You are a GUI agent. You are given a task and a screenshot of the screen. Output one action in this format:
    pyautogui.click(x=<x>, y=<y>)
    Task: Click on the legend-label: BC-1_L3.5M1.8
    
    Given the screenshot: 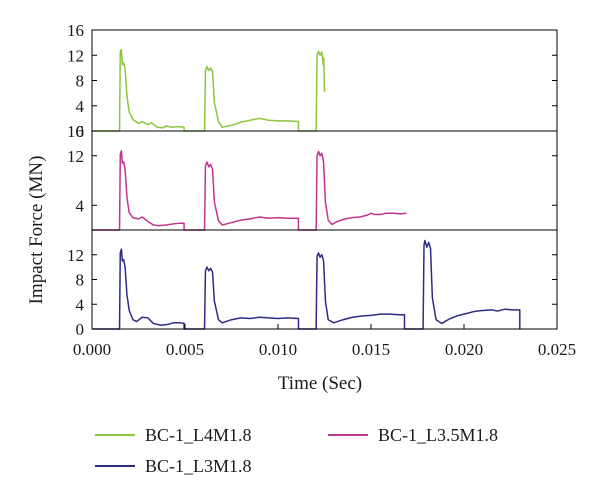 What is the action you would take?
    pyautogui.click(x=438, y=435)
    